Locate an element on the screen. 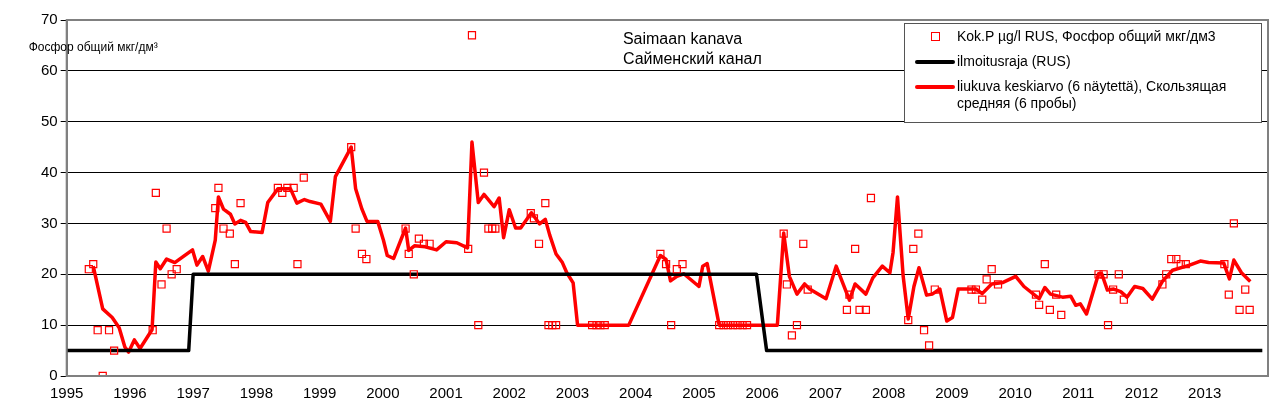  legend-label: ilmoitusraja (RUS) is located at coordinates (1014, 61).